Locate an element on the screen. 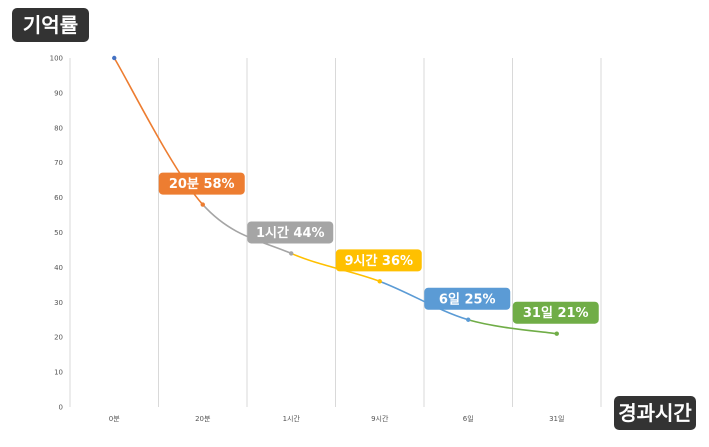 Image resolution: width=709 pixels, height=447 pixels. data-callout: 20분 58% is located at coordinates (201, 183).